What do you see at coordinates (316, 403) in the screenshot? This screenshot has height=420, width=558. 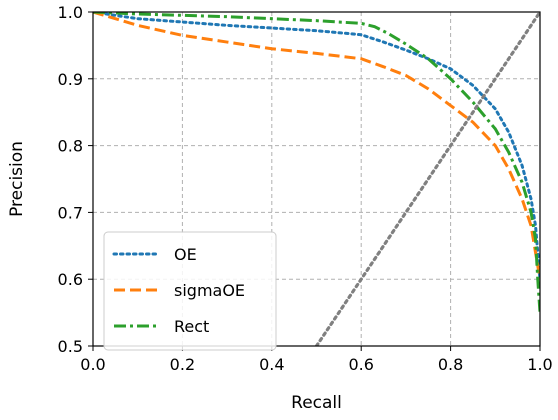 I see `x-axis-label: Recall` at bounding box center [316, 403].